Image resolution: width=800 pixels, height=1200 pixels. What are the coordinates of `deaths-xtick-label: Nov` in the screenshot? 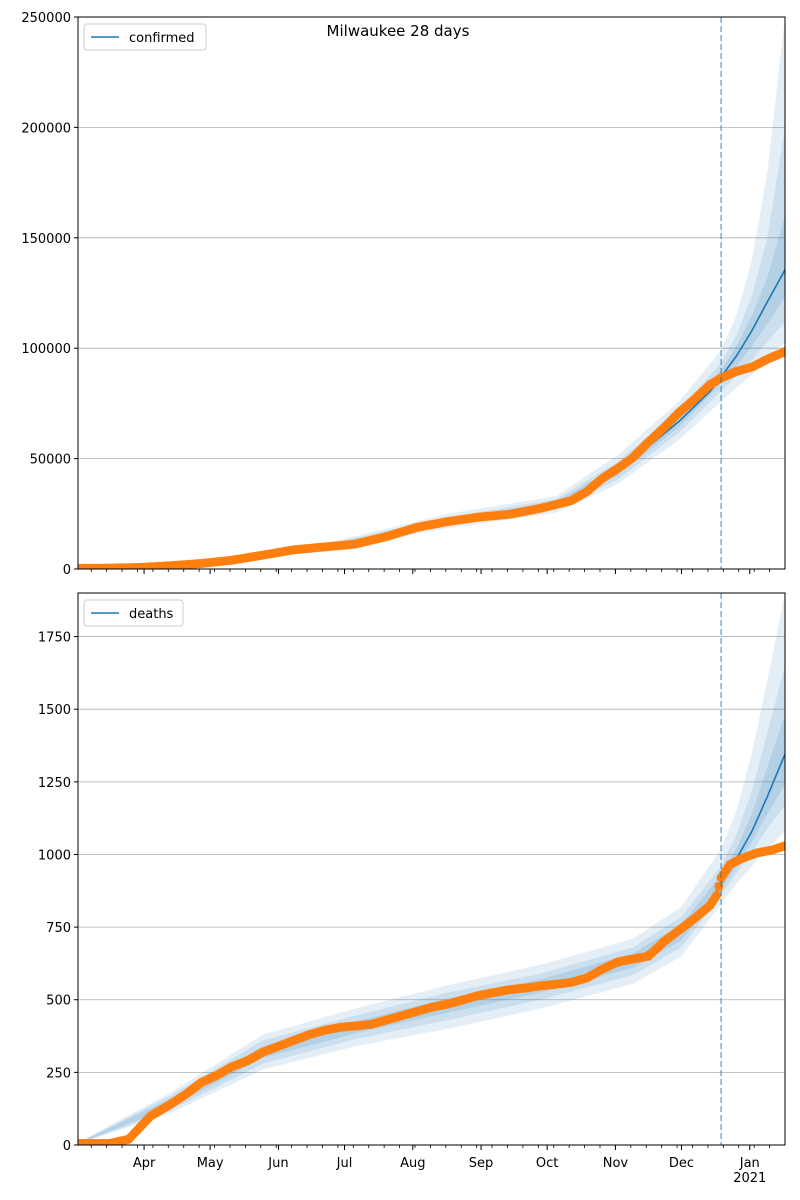 It's located at (616, 1163).